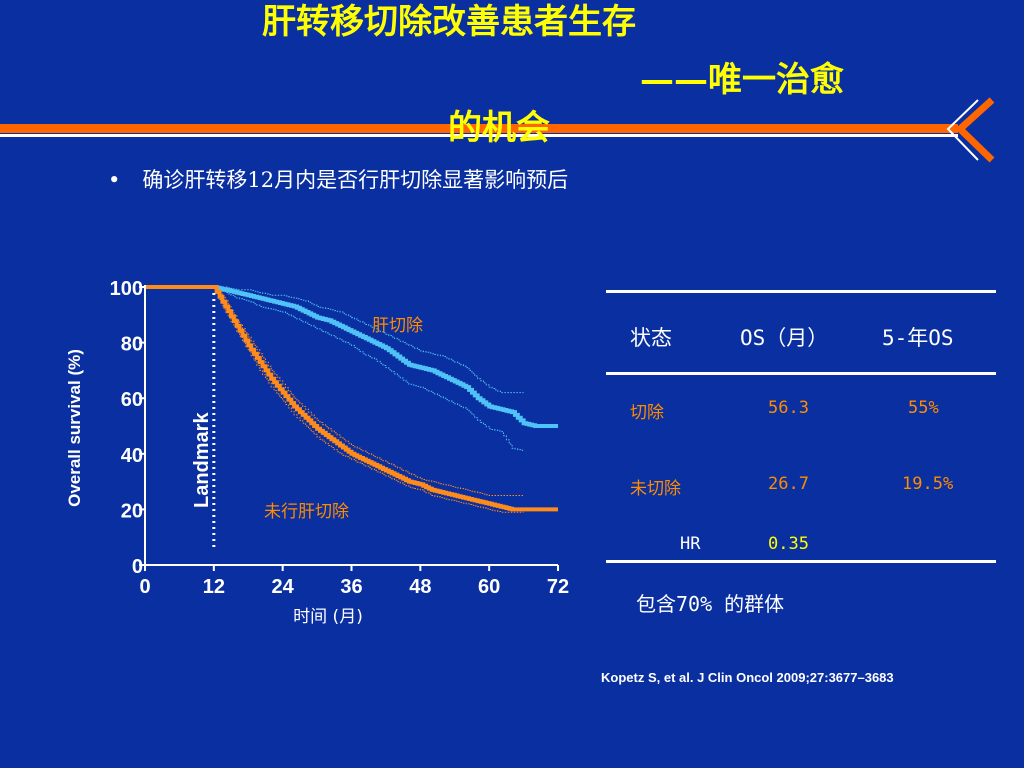  I want to click on slide-title-line1: 肝转移切除改善患者生存, so click(449, 22).